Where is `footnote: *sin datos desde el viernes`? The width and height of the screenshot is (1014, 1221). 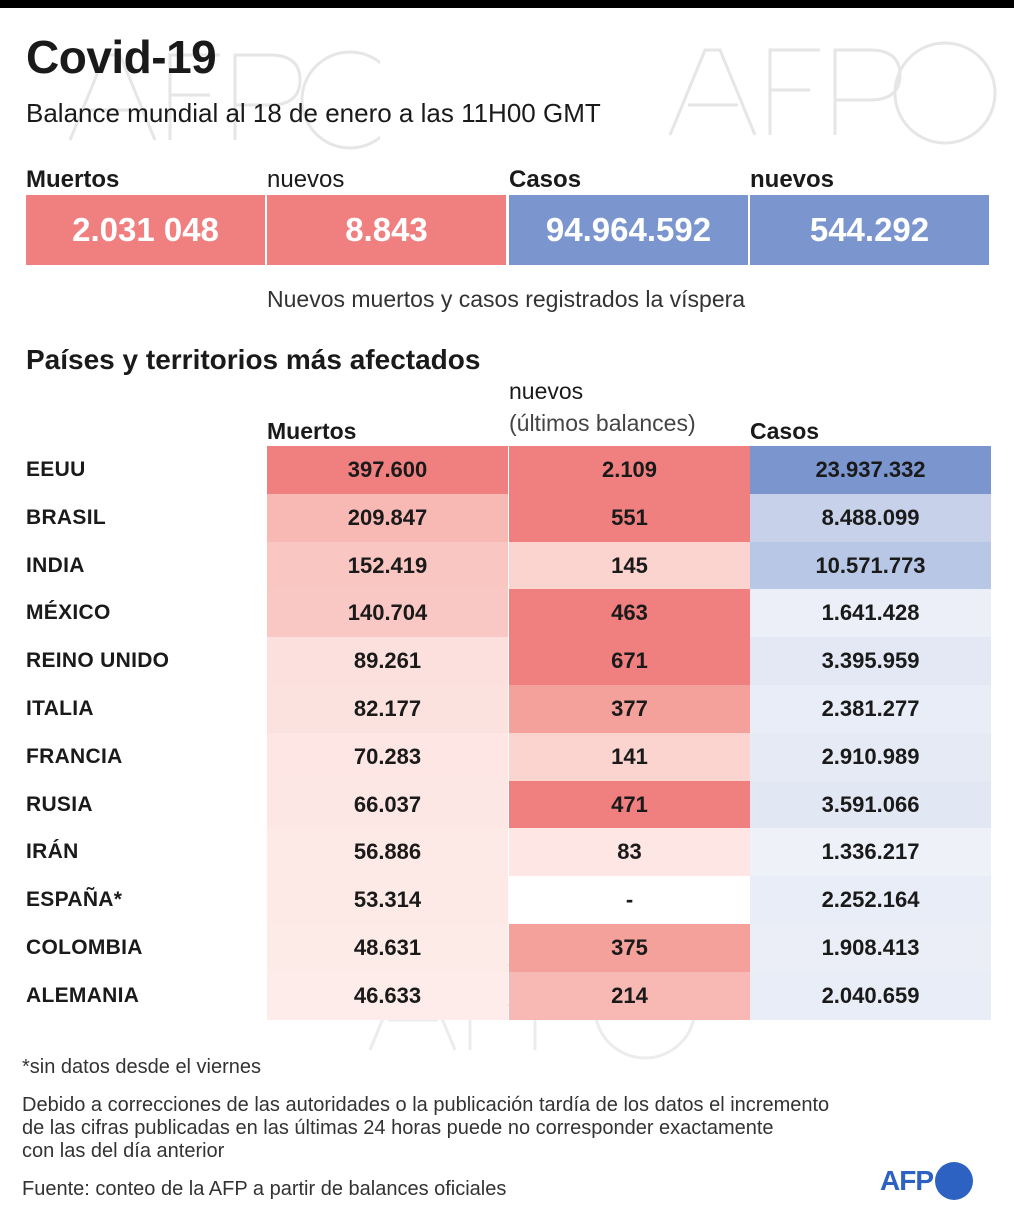 footnote: *sin datos desde el viernes is located at coordinates (142, 1067).